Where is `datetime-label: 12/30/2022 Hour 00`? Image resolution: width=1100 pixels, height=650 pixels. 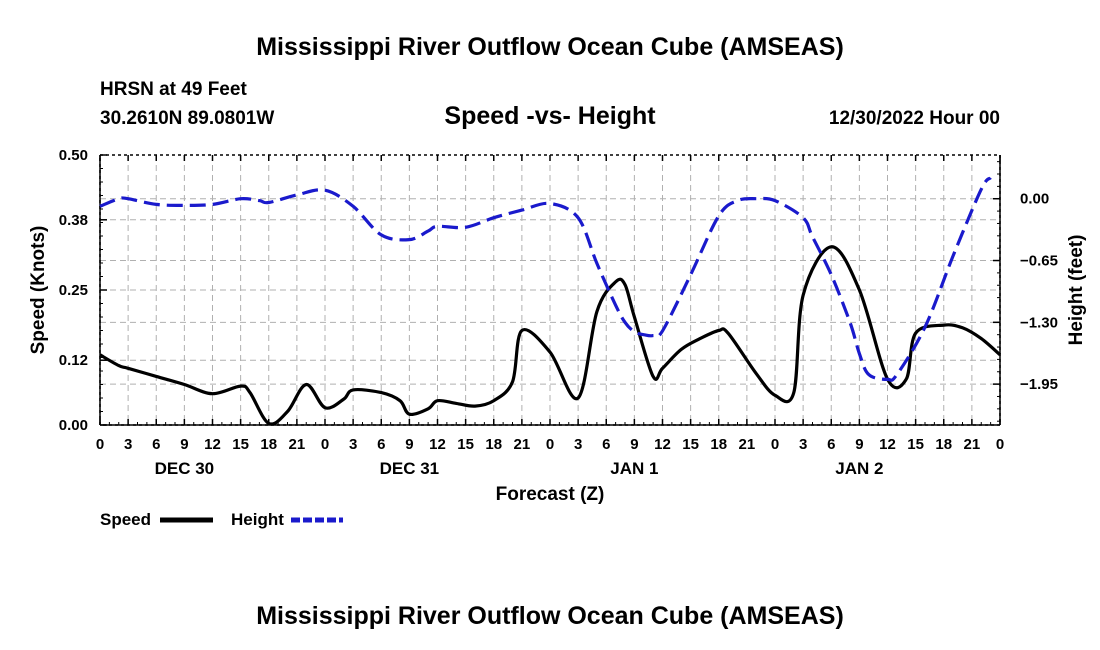 datetime-label: 12/30/2022 Hour 00 is located at coordinates (914, 118).